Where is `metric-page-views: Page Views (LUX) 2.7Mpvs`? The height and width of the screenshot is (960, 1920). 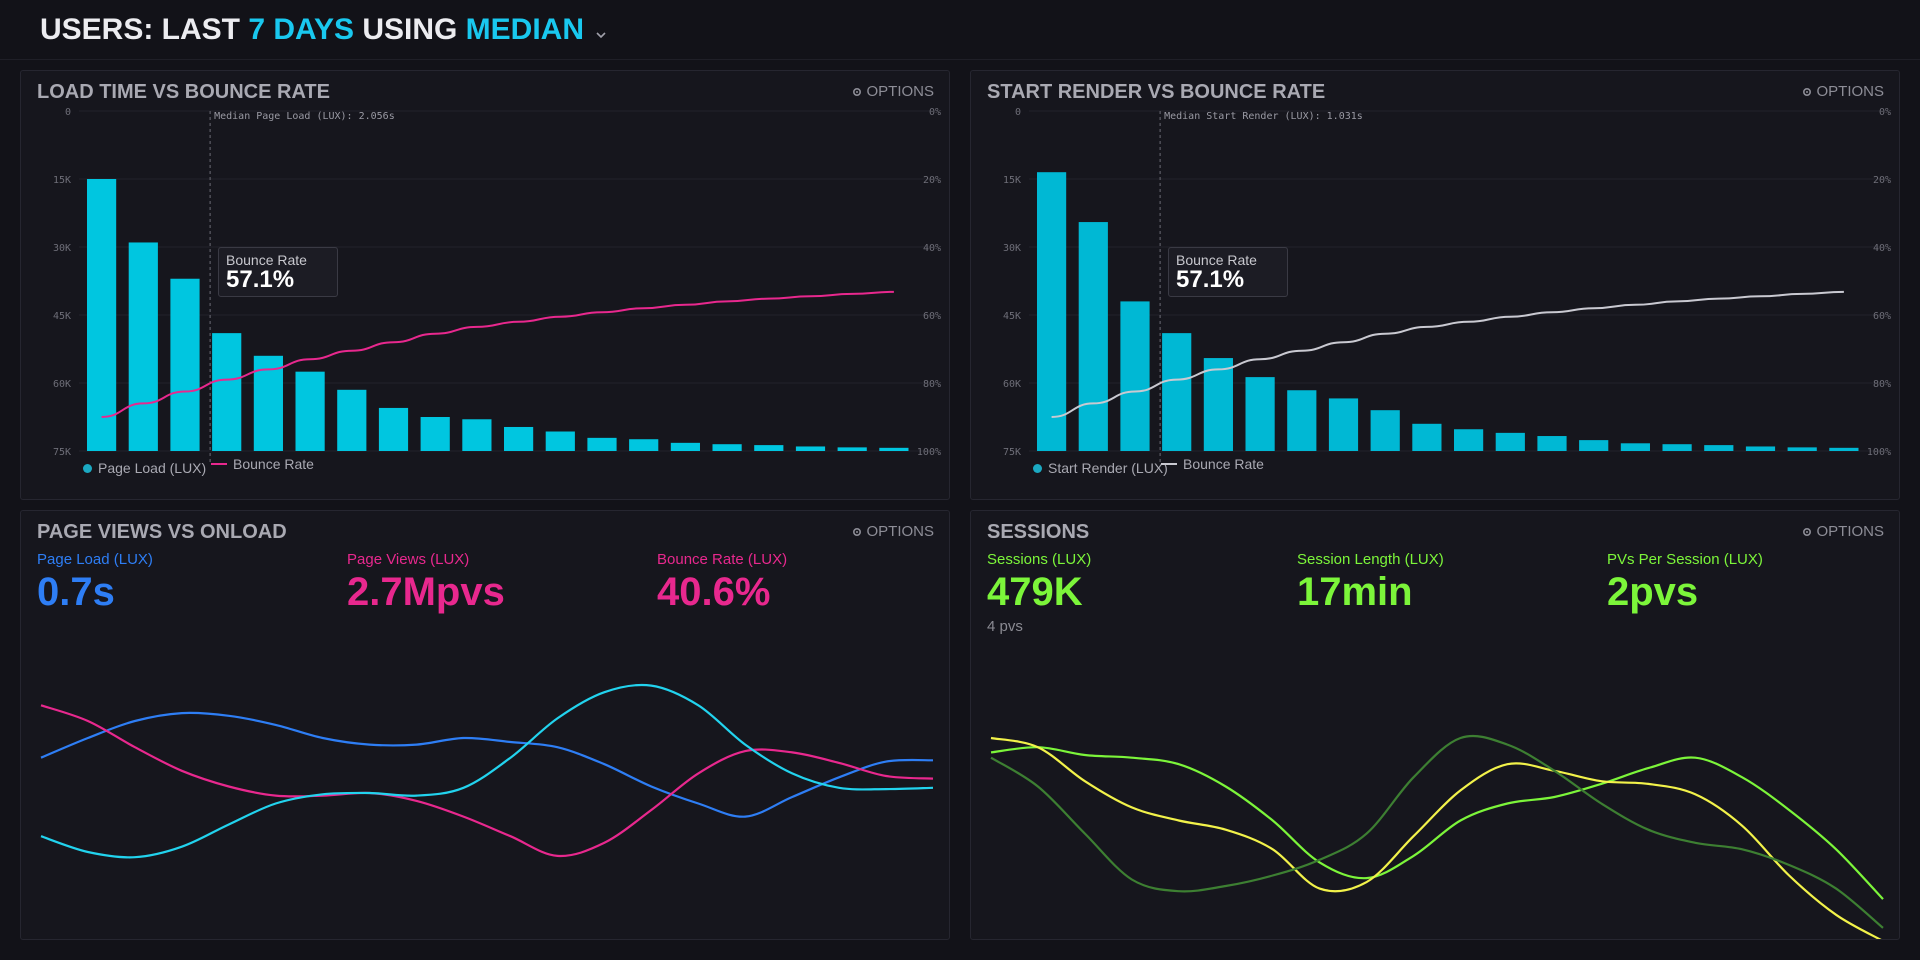 metric-page-views: Page Views (LUX) 2.7Mpvs is located at coordinates (426, 582).